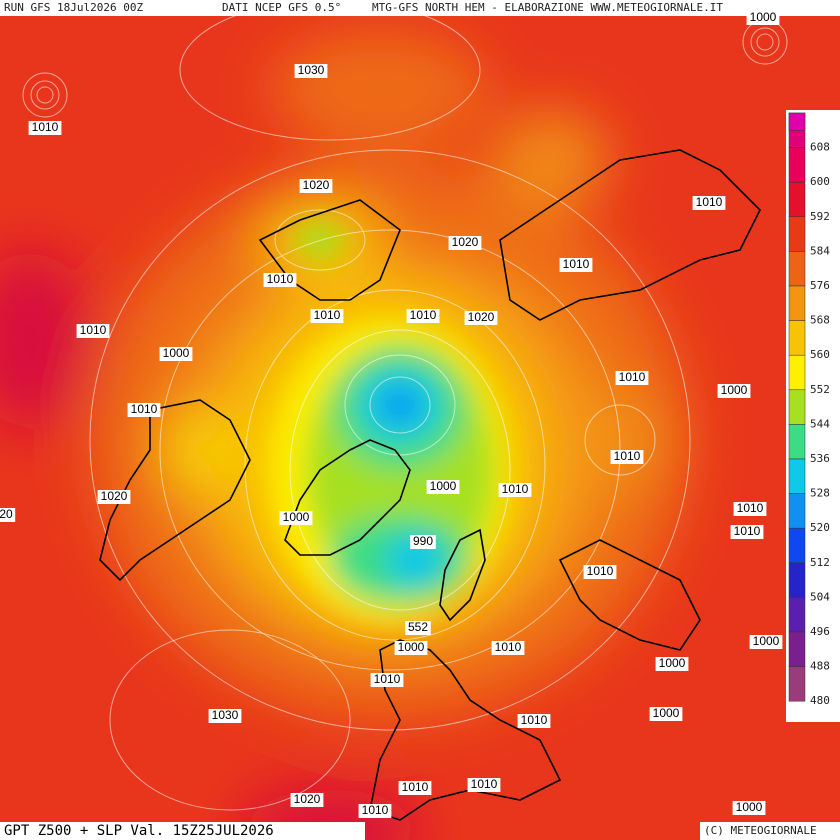  Describe the element at coordinates (820, 700) in the screenshot. I see `legend-label: 480` at that location.